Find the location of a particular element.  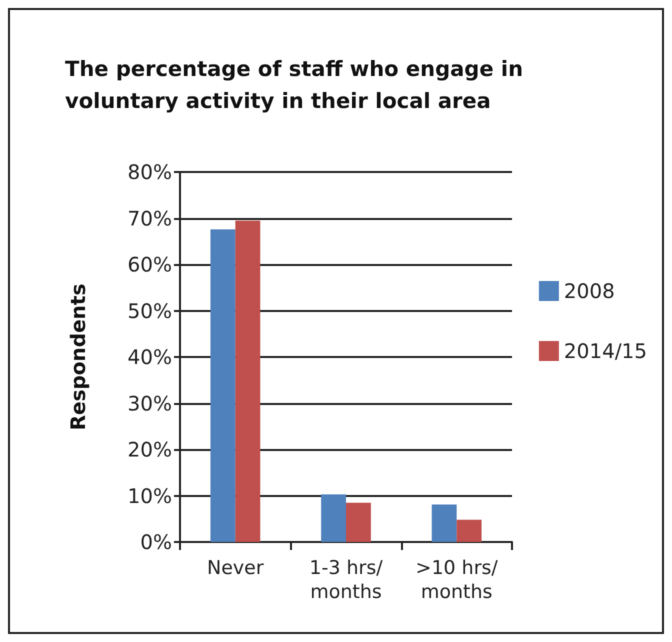

y-tick-label: 20% is located at coordinates (150, 450).